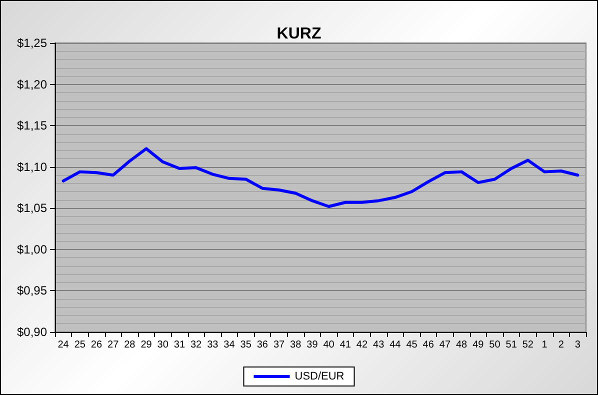  What do you see at coordinates (32, 125) in the screenshot?
I see `y-tick-label: $1,15` at bounding box center [32, 125].